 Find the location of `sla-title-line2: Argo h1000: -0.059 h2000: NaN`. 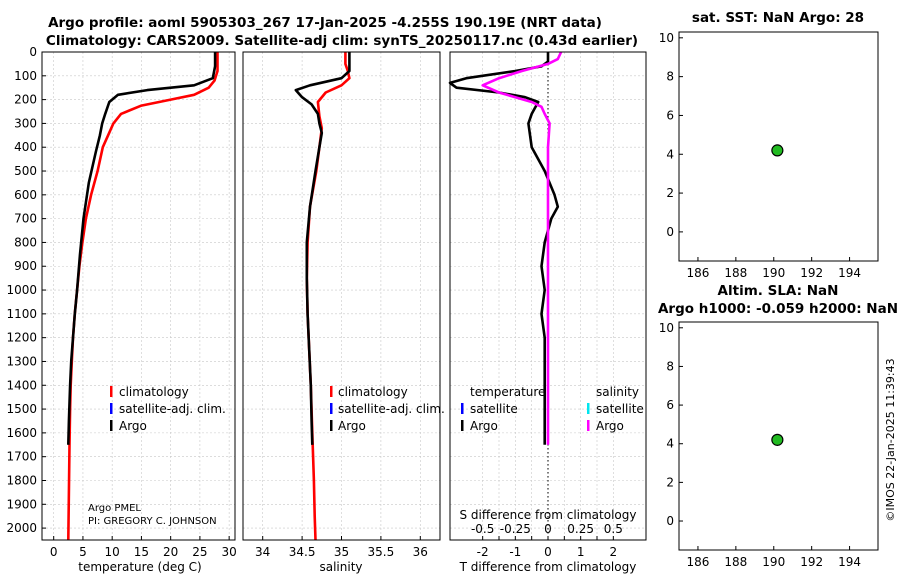

sla-title-line2: Argo h1000: -0.059 h2000: NaN is located at coordinates (778, 309).